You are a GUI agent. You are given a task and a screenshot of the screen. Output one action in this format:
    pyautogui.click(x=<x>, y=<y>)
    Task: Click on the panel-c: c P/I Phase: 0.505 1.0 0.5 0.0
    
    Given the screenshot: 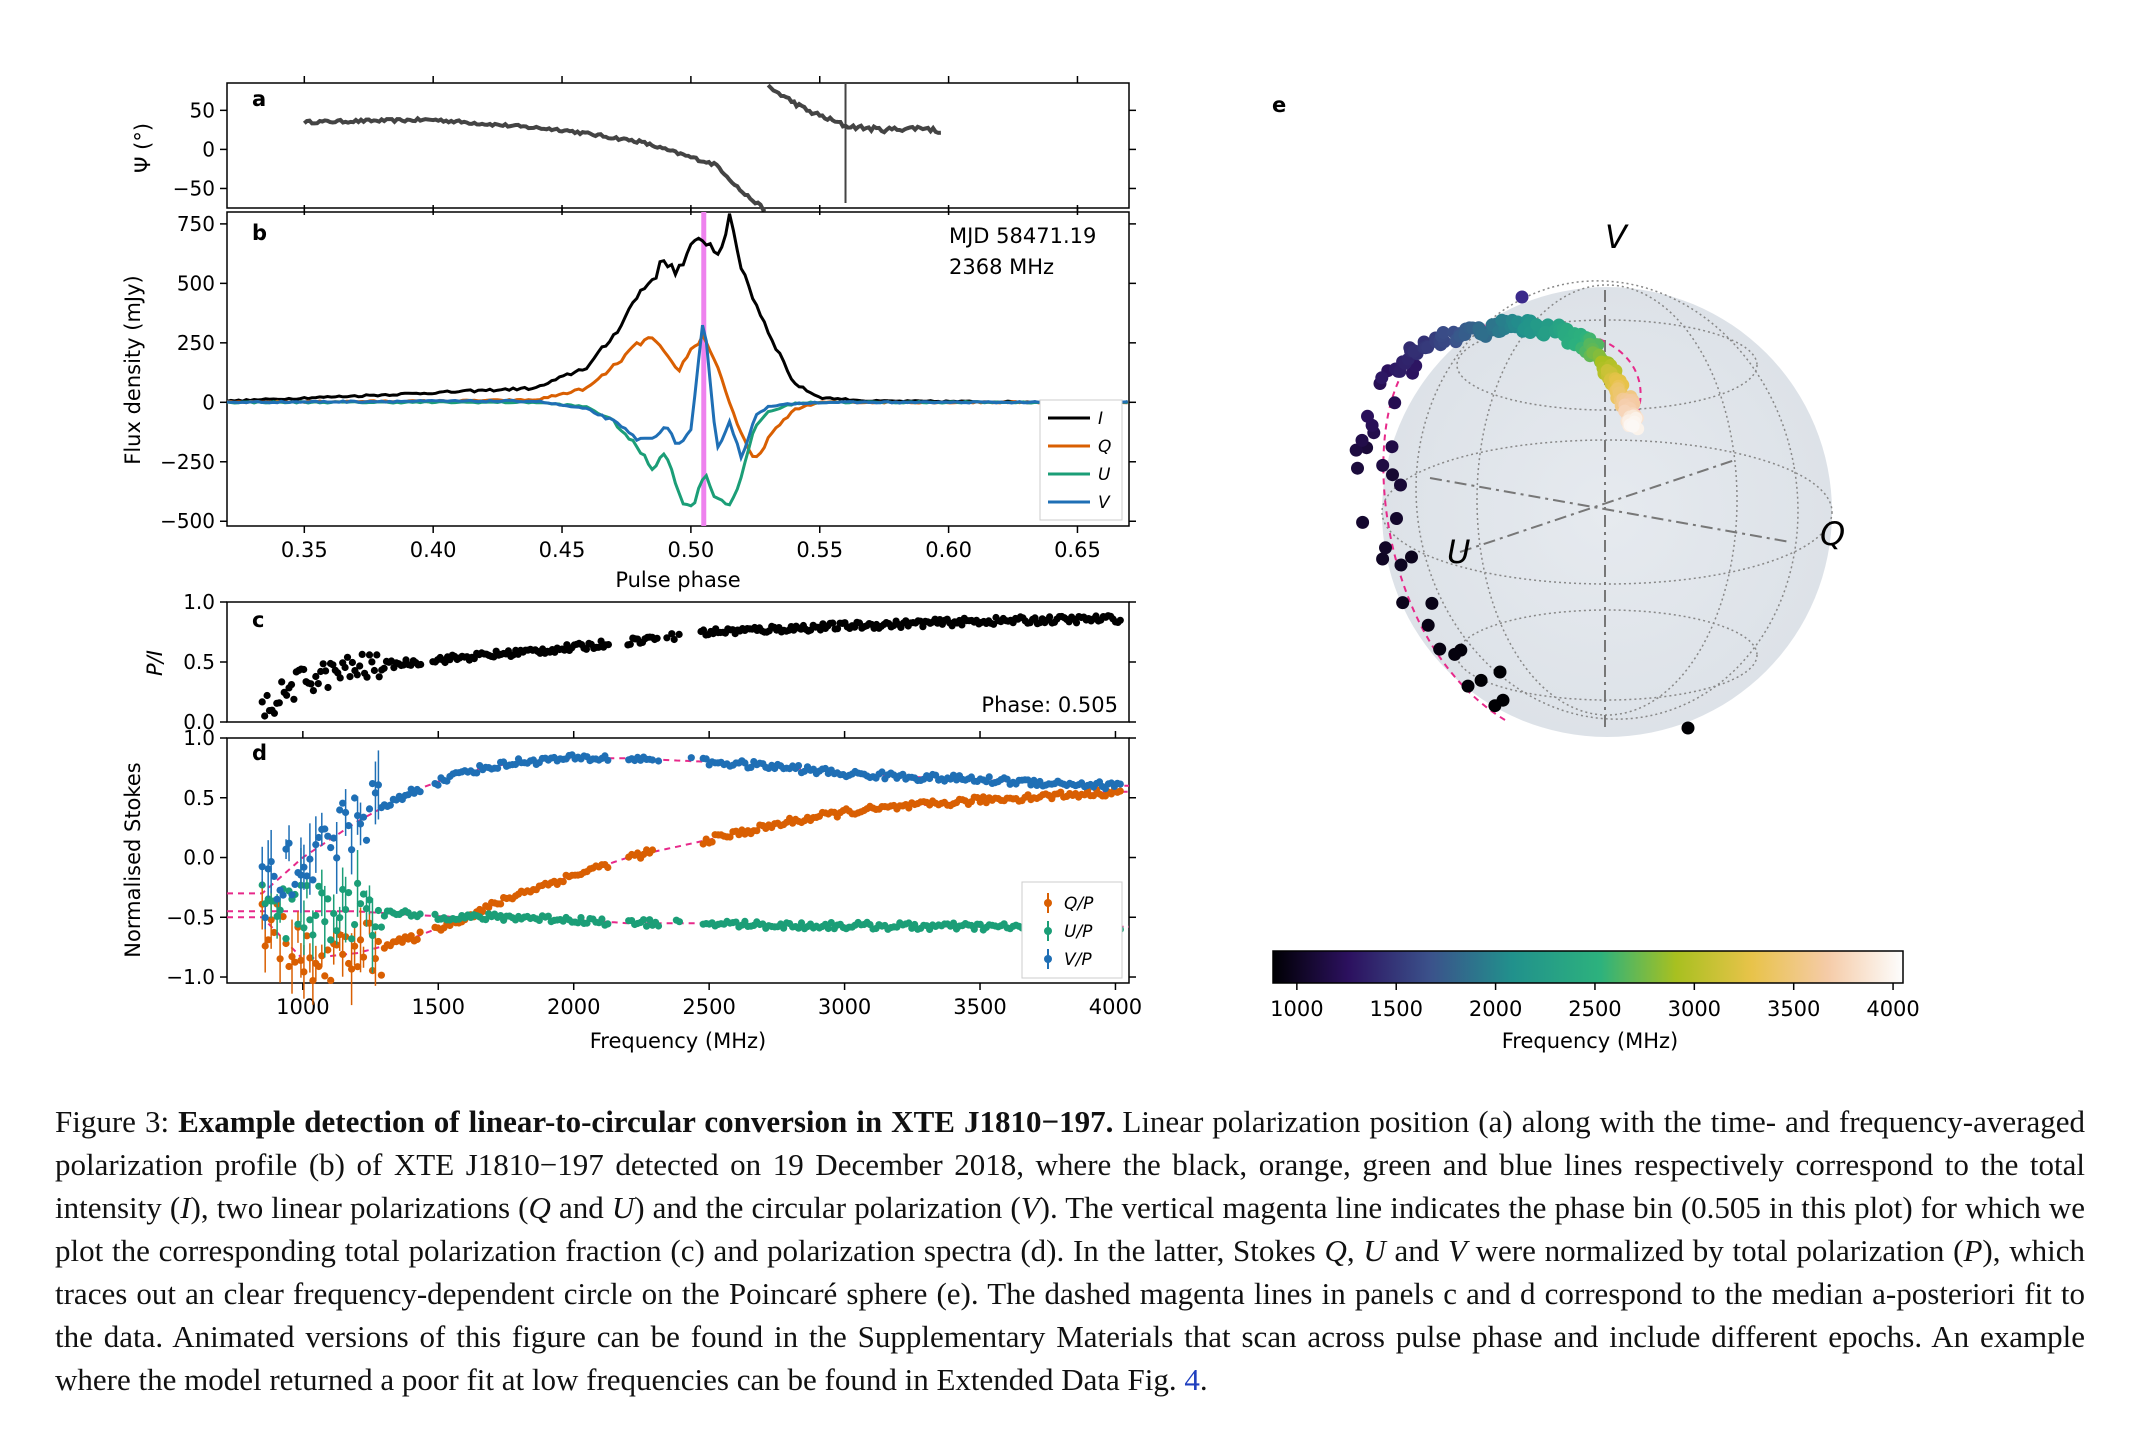 What is the action you would take?
    pyautogui.click(x=639, y=662)
    